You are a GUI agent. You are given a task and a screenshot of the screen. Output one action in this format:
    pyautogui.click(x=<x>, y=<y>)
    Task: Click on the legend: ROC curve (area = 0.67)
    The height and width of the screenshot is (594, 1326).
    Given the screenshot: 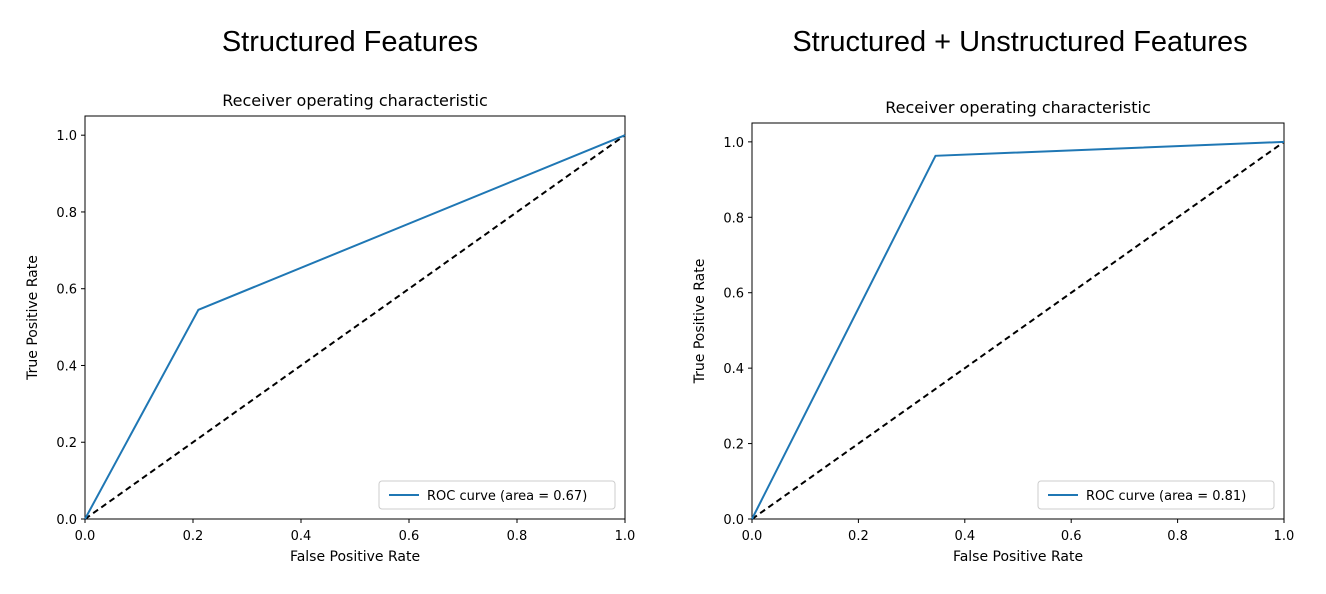 What is the action you would take?
    pyautogui.click(x=497, y=495)
    